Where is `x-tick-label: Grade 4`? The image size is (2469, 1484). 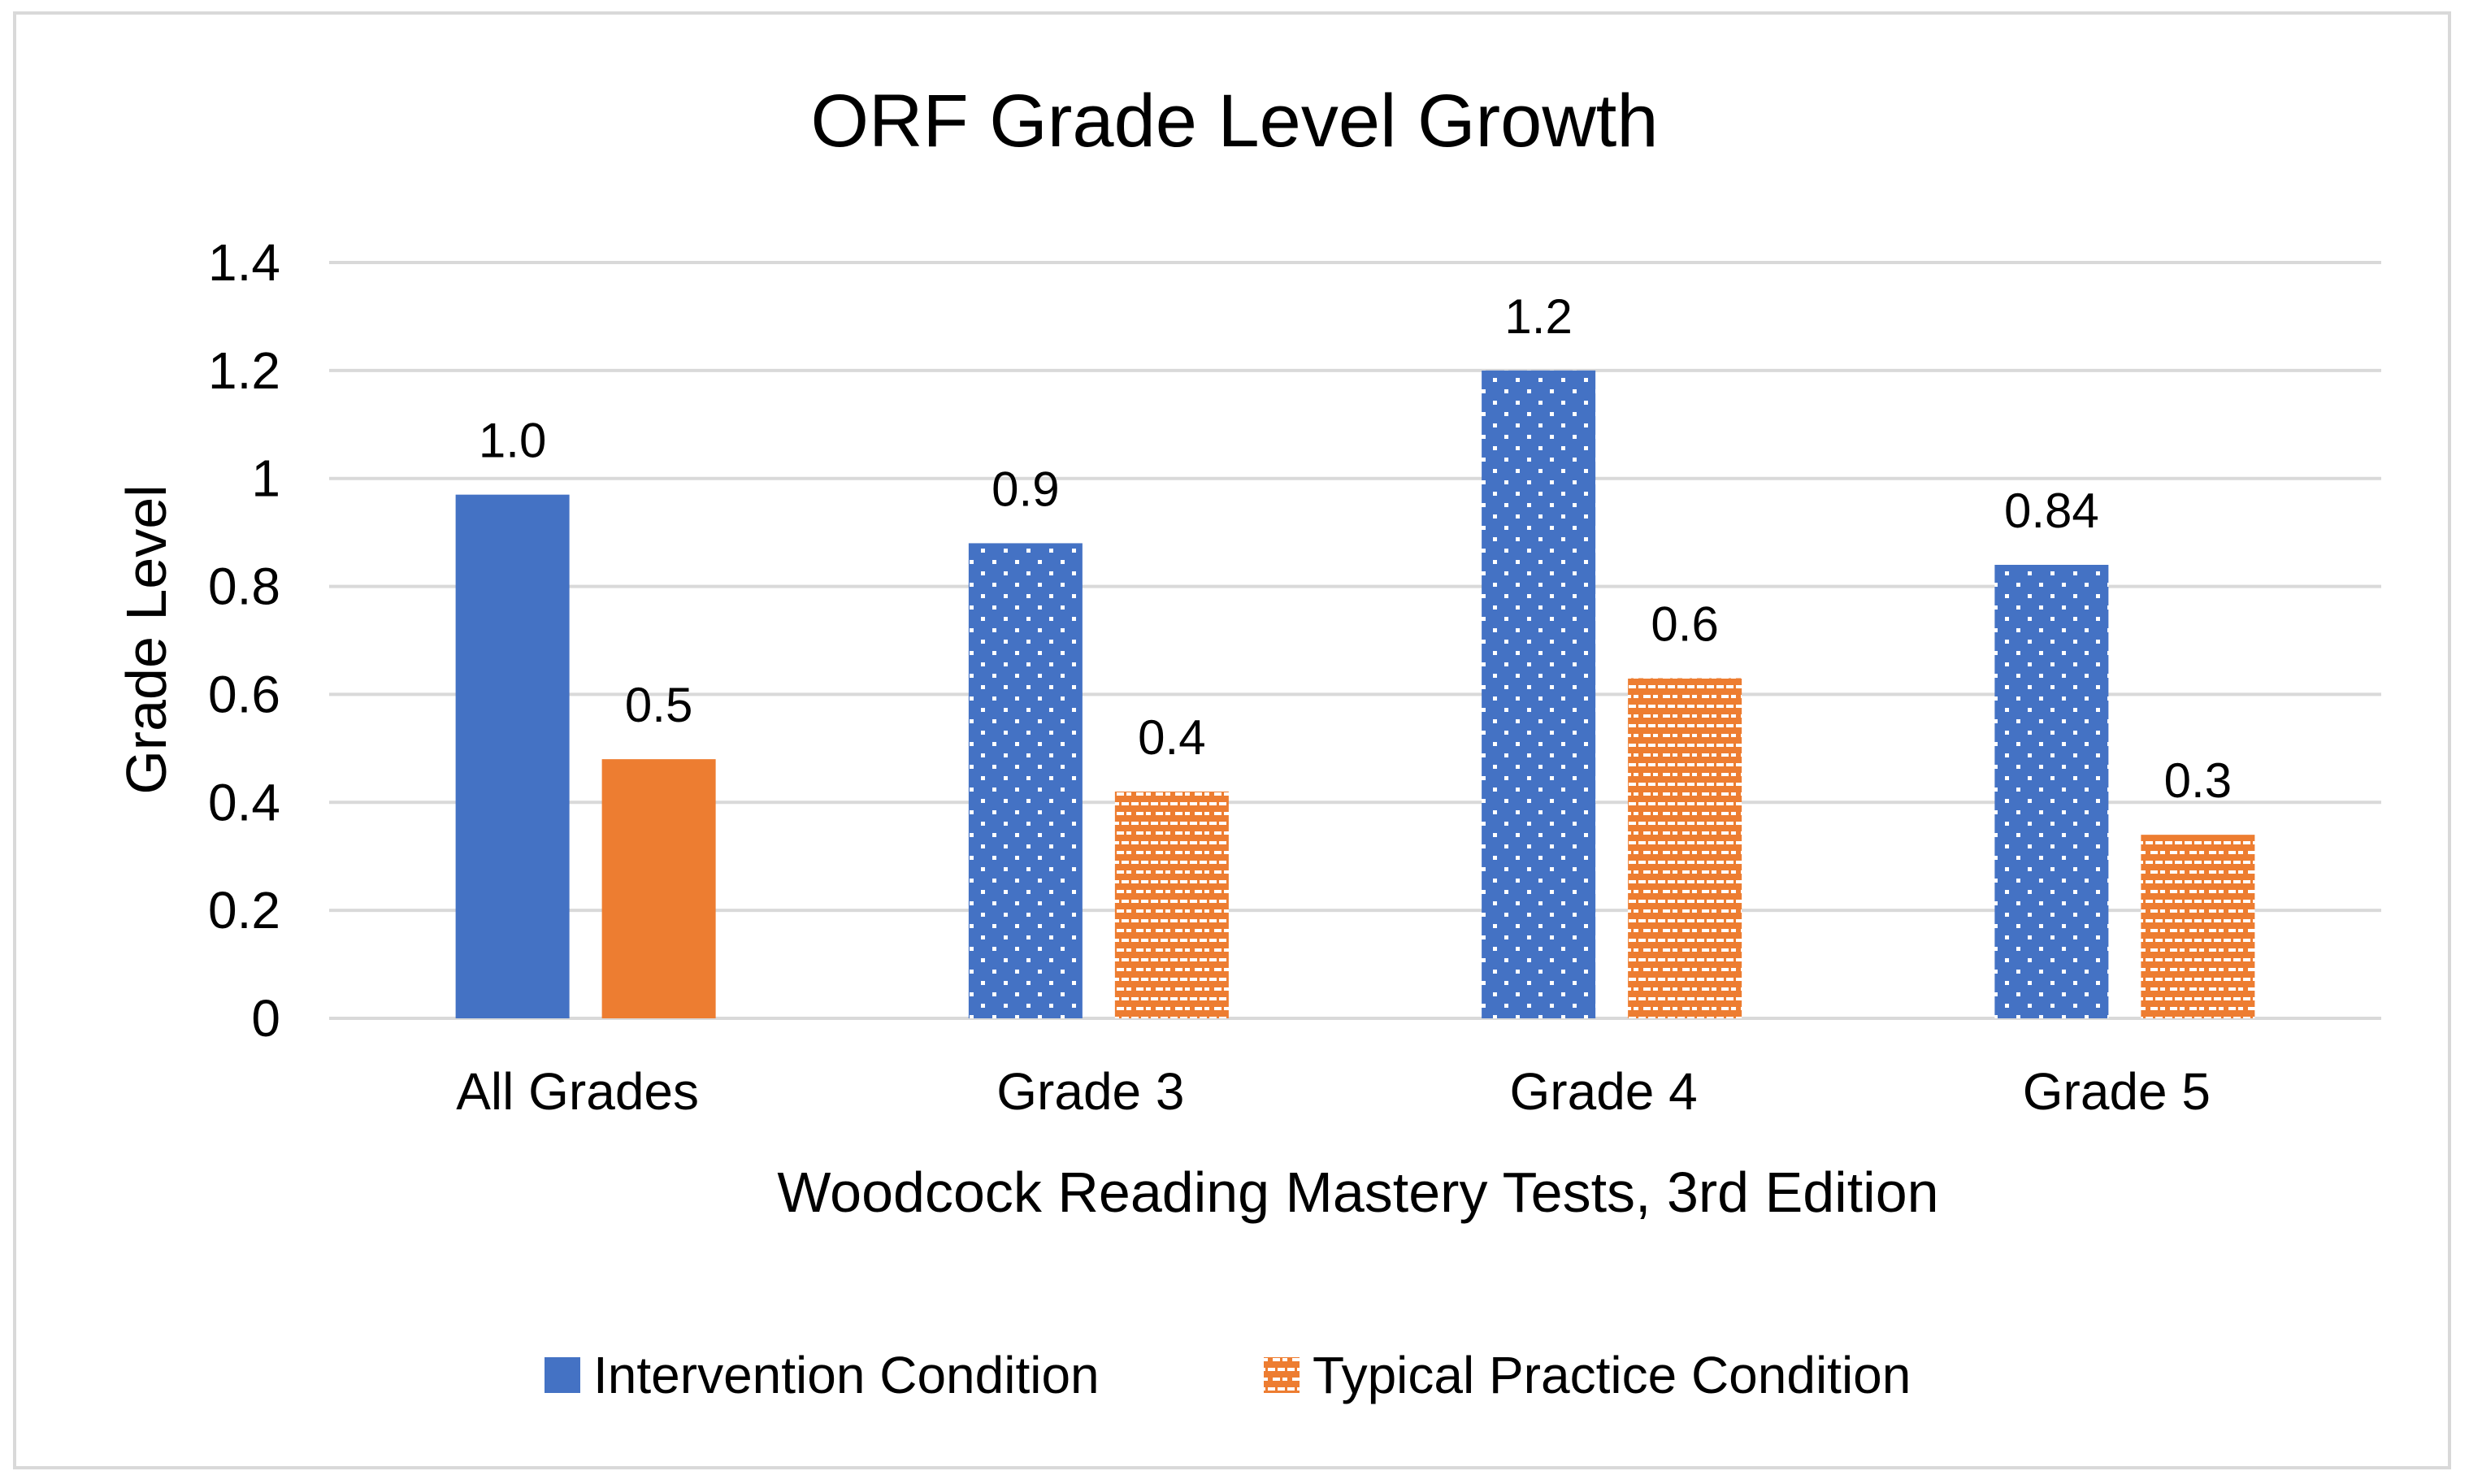
x-tick-label: Grade 4 is located at coordinates (1604, 1091).